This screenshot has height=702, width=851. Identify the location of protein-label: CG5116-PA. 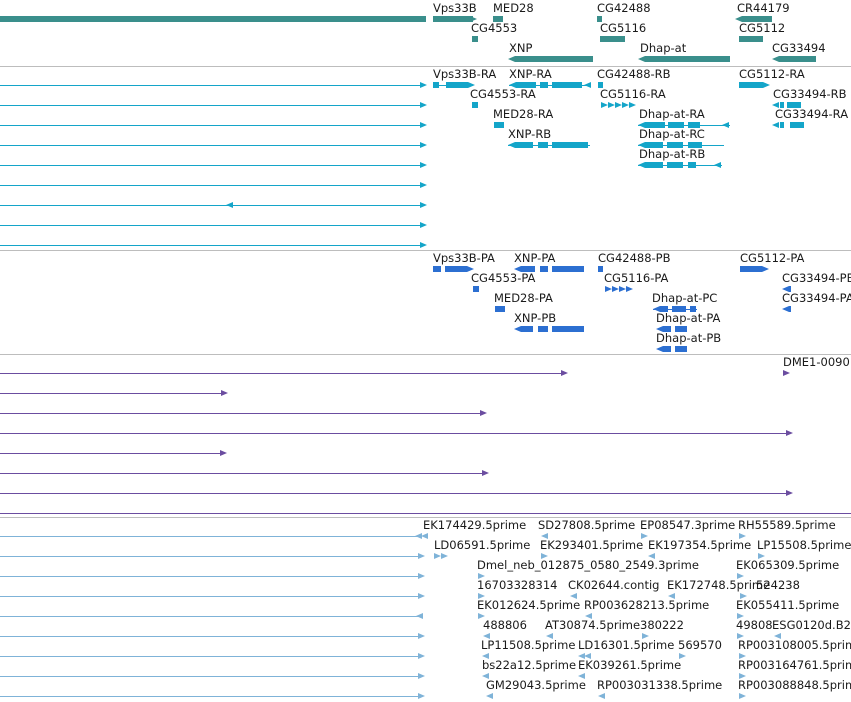
(636, 278).